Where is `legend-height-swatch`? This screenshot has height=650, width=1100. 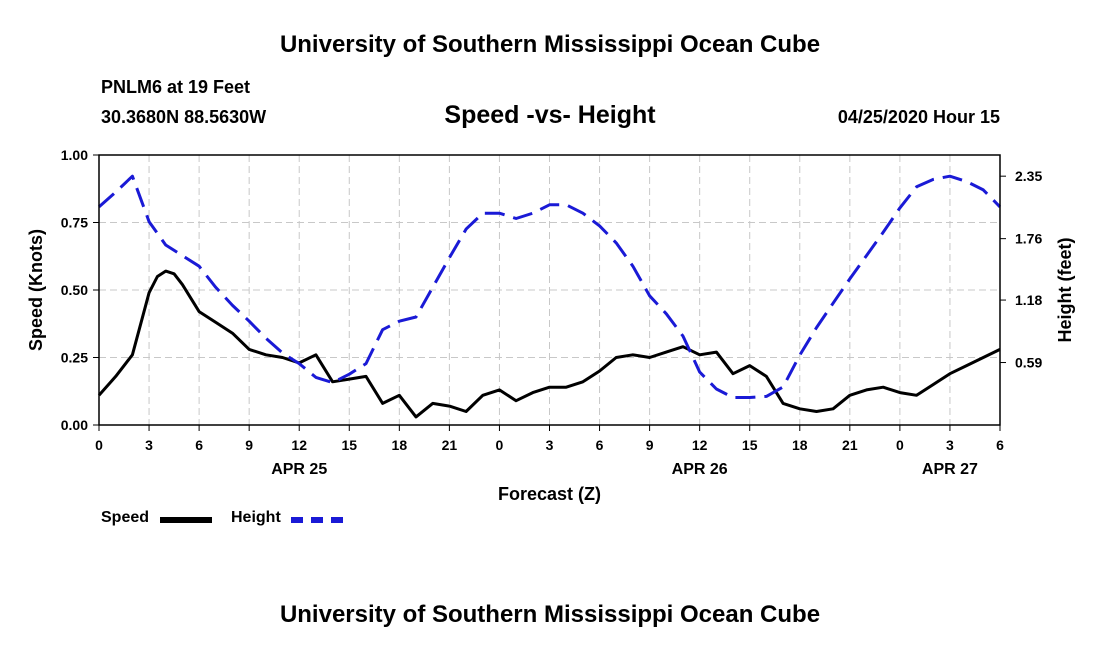
legend-height-swatch is located at coordinates (317, 520).